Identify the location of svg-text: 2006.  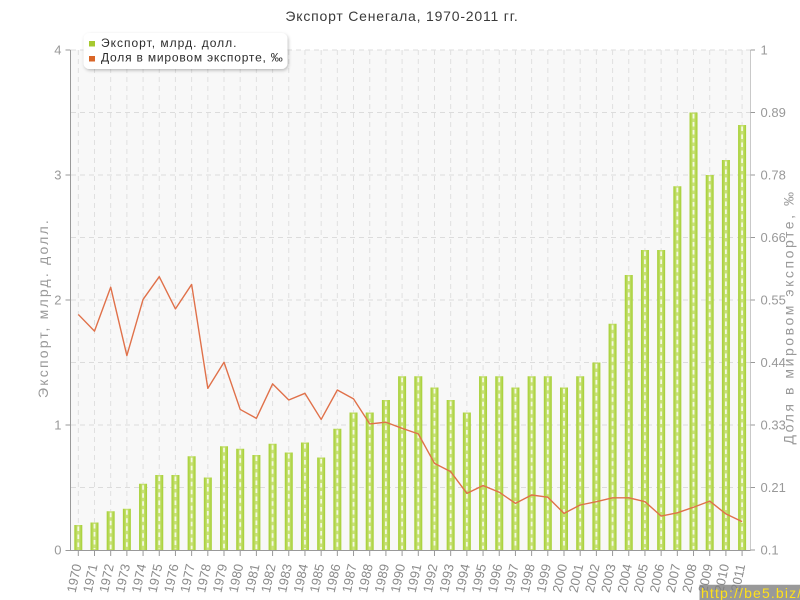
(657, 578).